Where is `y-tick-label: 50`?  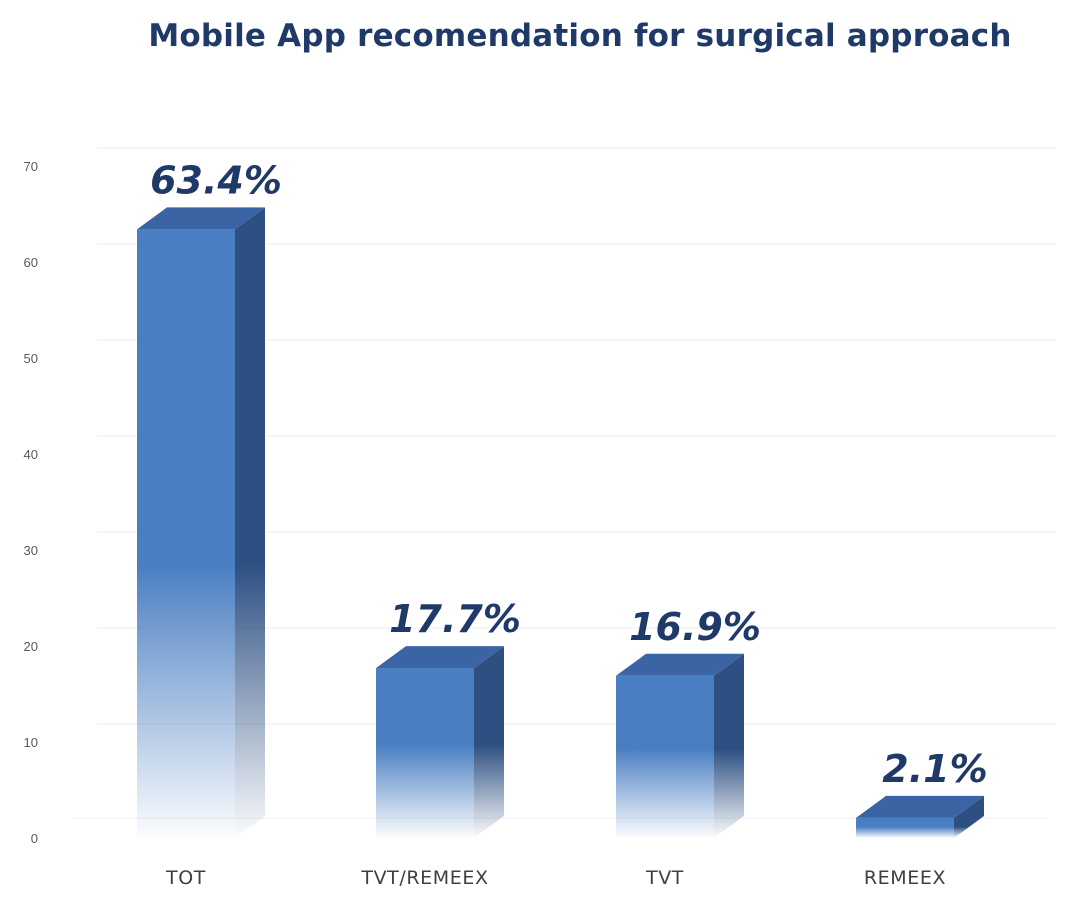
y-tick-label: 50 is located at coordinates (31, 358).